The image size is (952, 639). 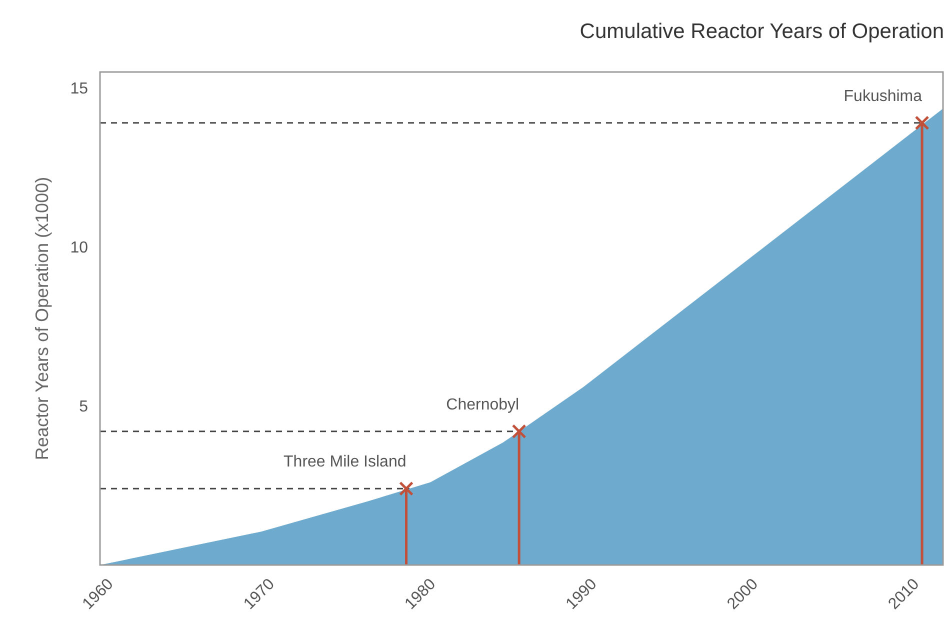 What do you see at coordinates (79, 89) in the screenshot?
I see `y-tick-label: 15` at bounding box center [79, 89].